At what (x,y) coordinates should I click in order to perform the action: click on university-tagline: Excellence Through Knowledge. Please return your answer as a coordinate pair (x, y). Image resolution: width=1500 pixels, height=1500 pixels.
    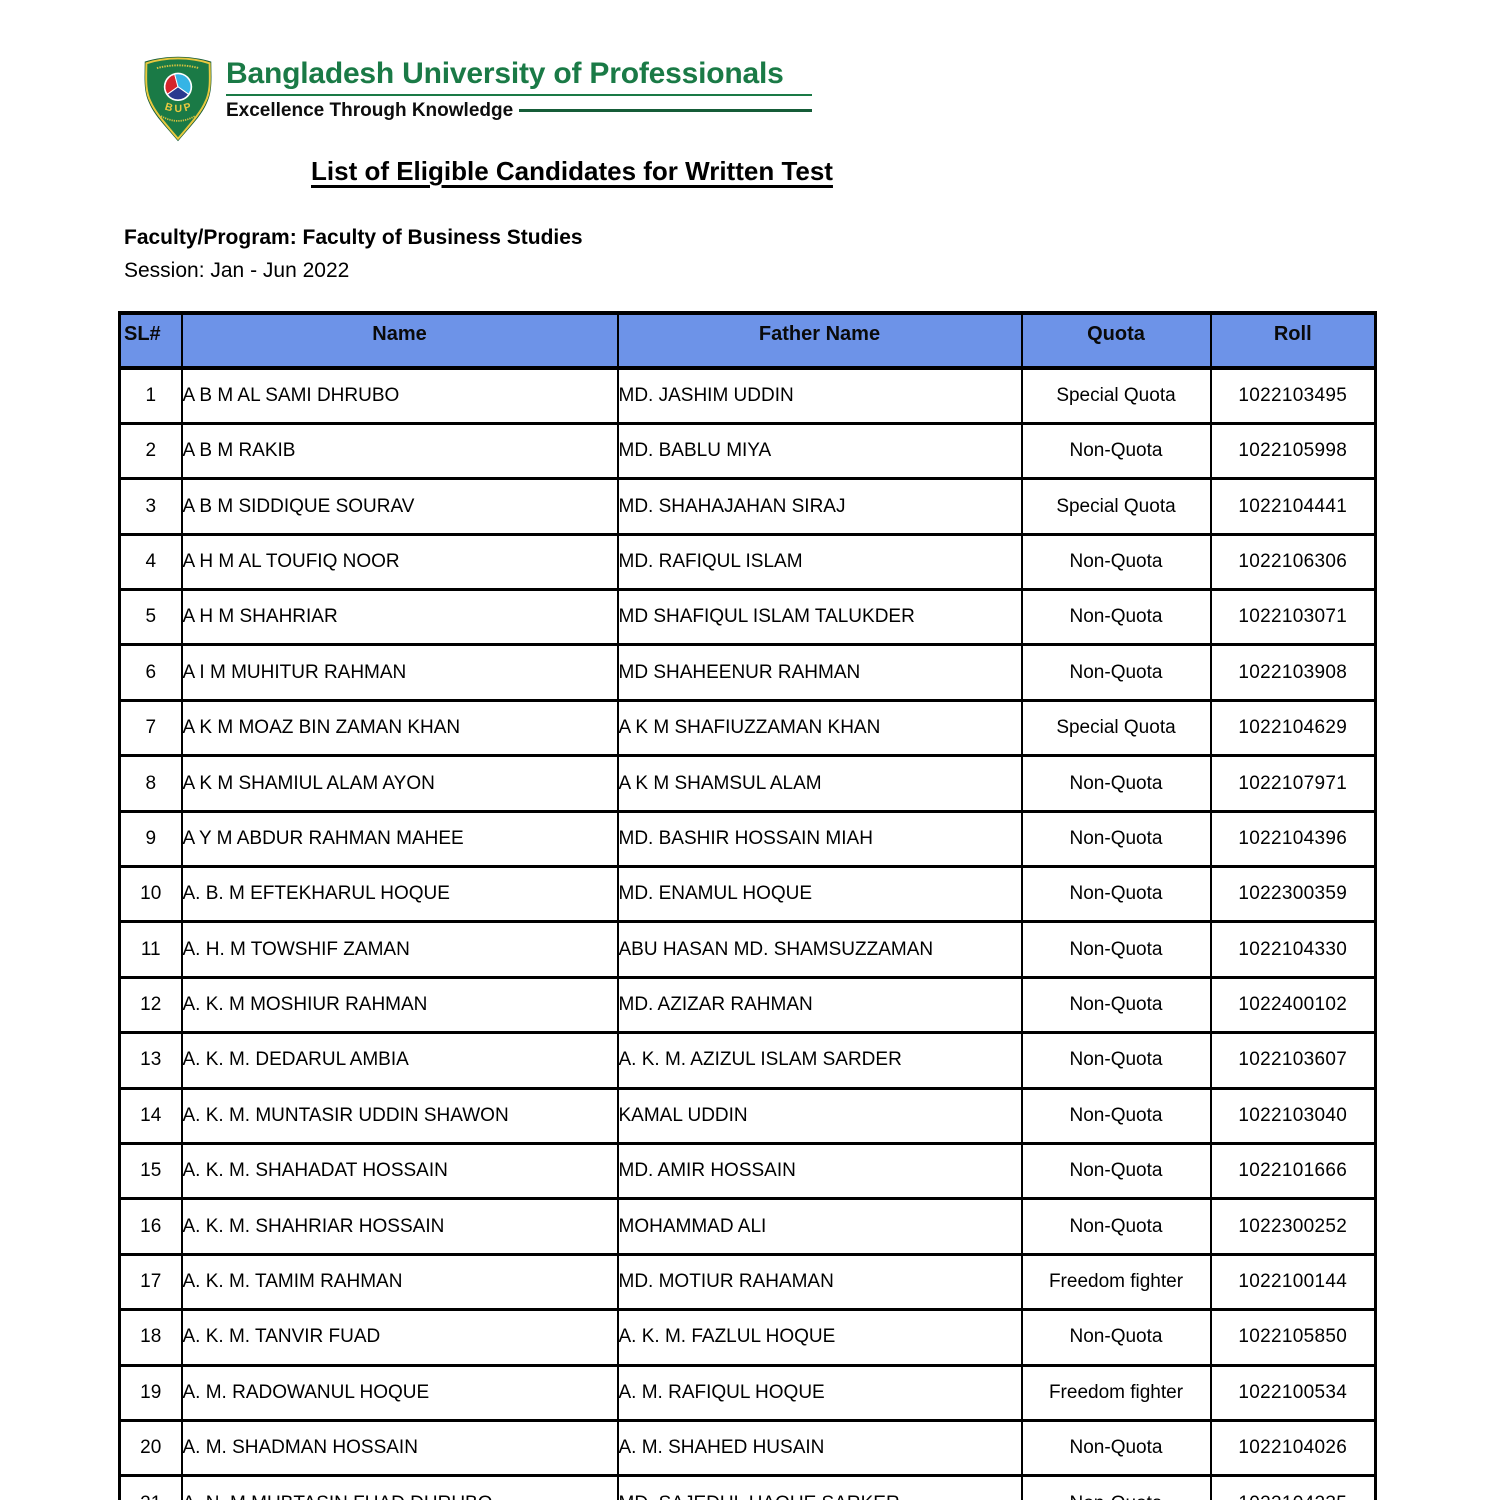
    Looking at the image, I should click on (370, 110).